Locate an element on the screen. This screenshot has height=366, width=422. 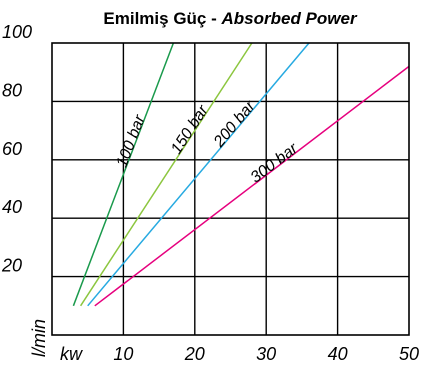
y-tick-label-60: 60 is located at coordinates (12, 149).